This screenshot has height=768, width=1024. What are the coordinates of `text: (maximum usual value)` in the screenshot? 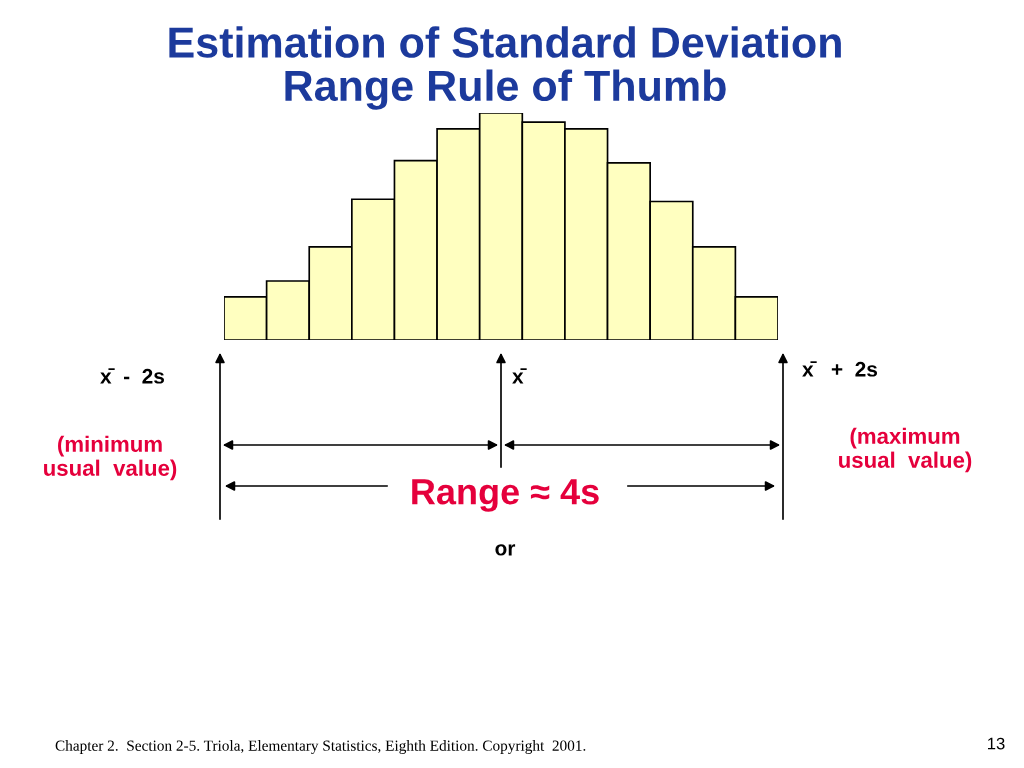 It's located at (905, 450).